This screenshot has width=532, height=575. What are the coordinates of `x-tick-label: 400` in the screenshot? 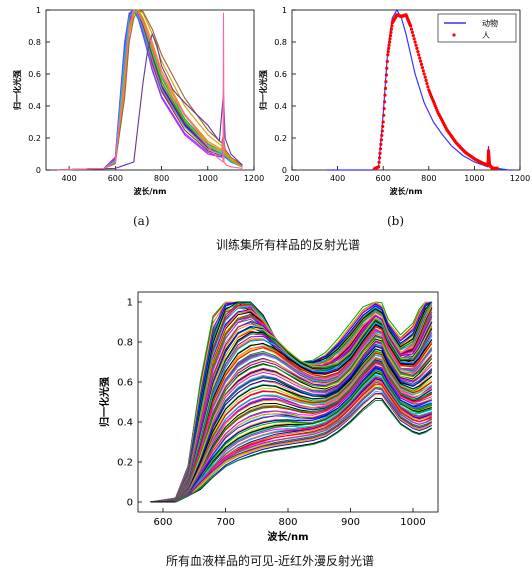 It's located at (337, 178).